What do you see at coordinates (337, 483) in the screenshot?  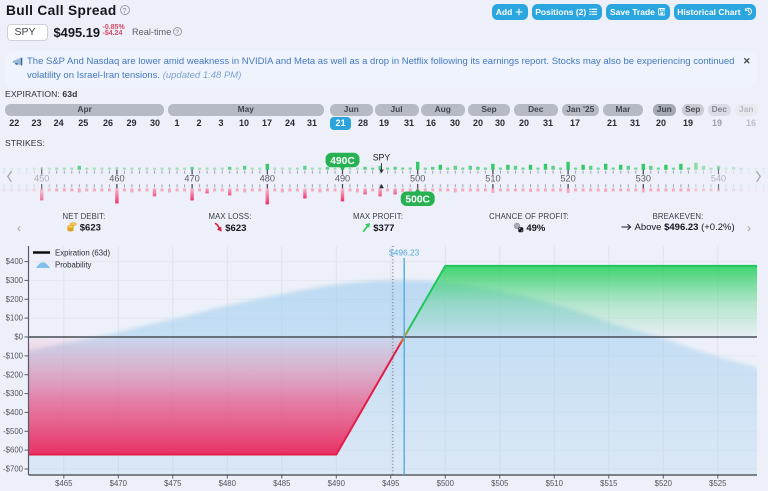 I see `svg-text: $490` at bounding box center [337, 483].